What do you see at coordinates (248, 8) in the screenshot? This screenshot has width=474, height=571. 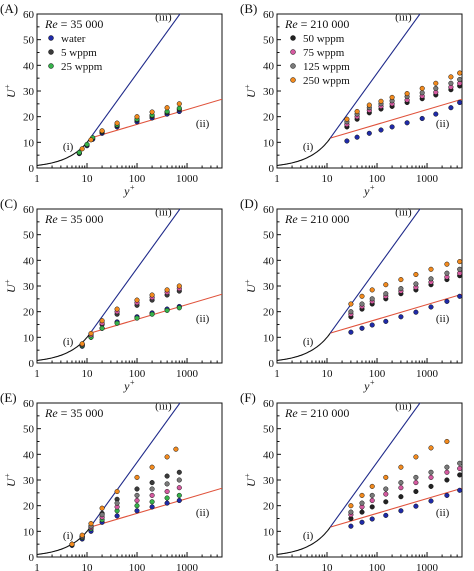 I see `panel-label: (B)` at bounding box center [248, 8].